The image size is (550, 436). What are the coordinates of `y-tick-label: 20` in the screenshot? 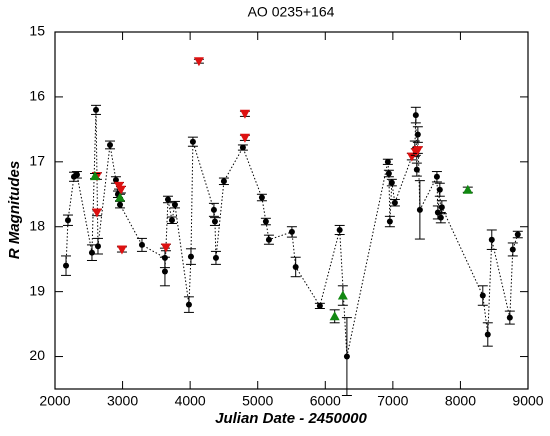 It's located at (37, 355).